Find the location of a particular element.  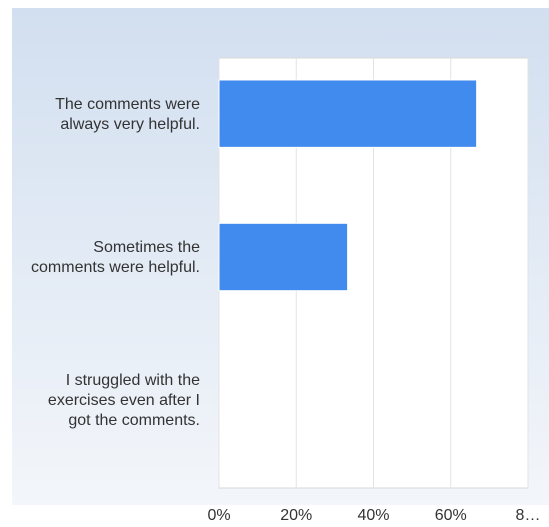

x-tick-label: 20% is located at coordinates (296, 515).